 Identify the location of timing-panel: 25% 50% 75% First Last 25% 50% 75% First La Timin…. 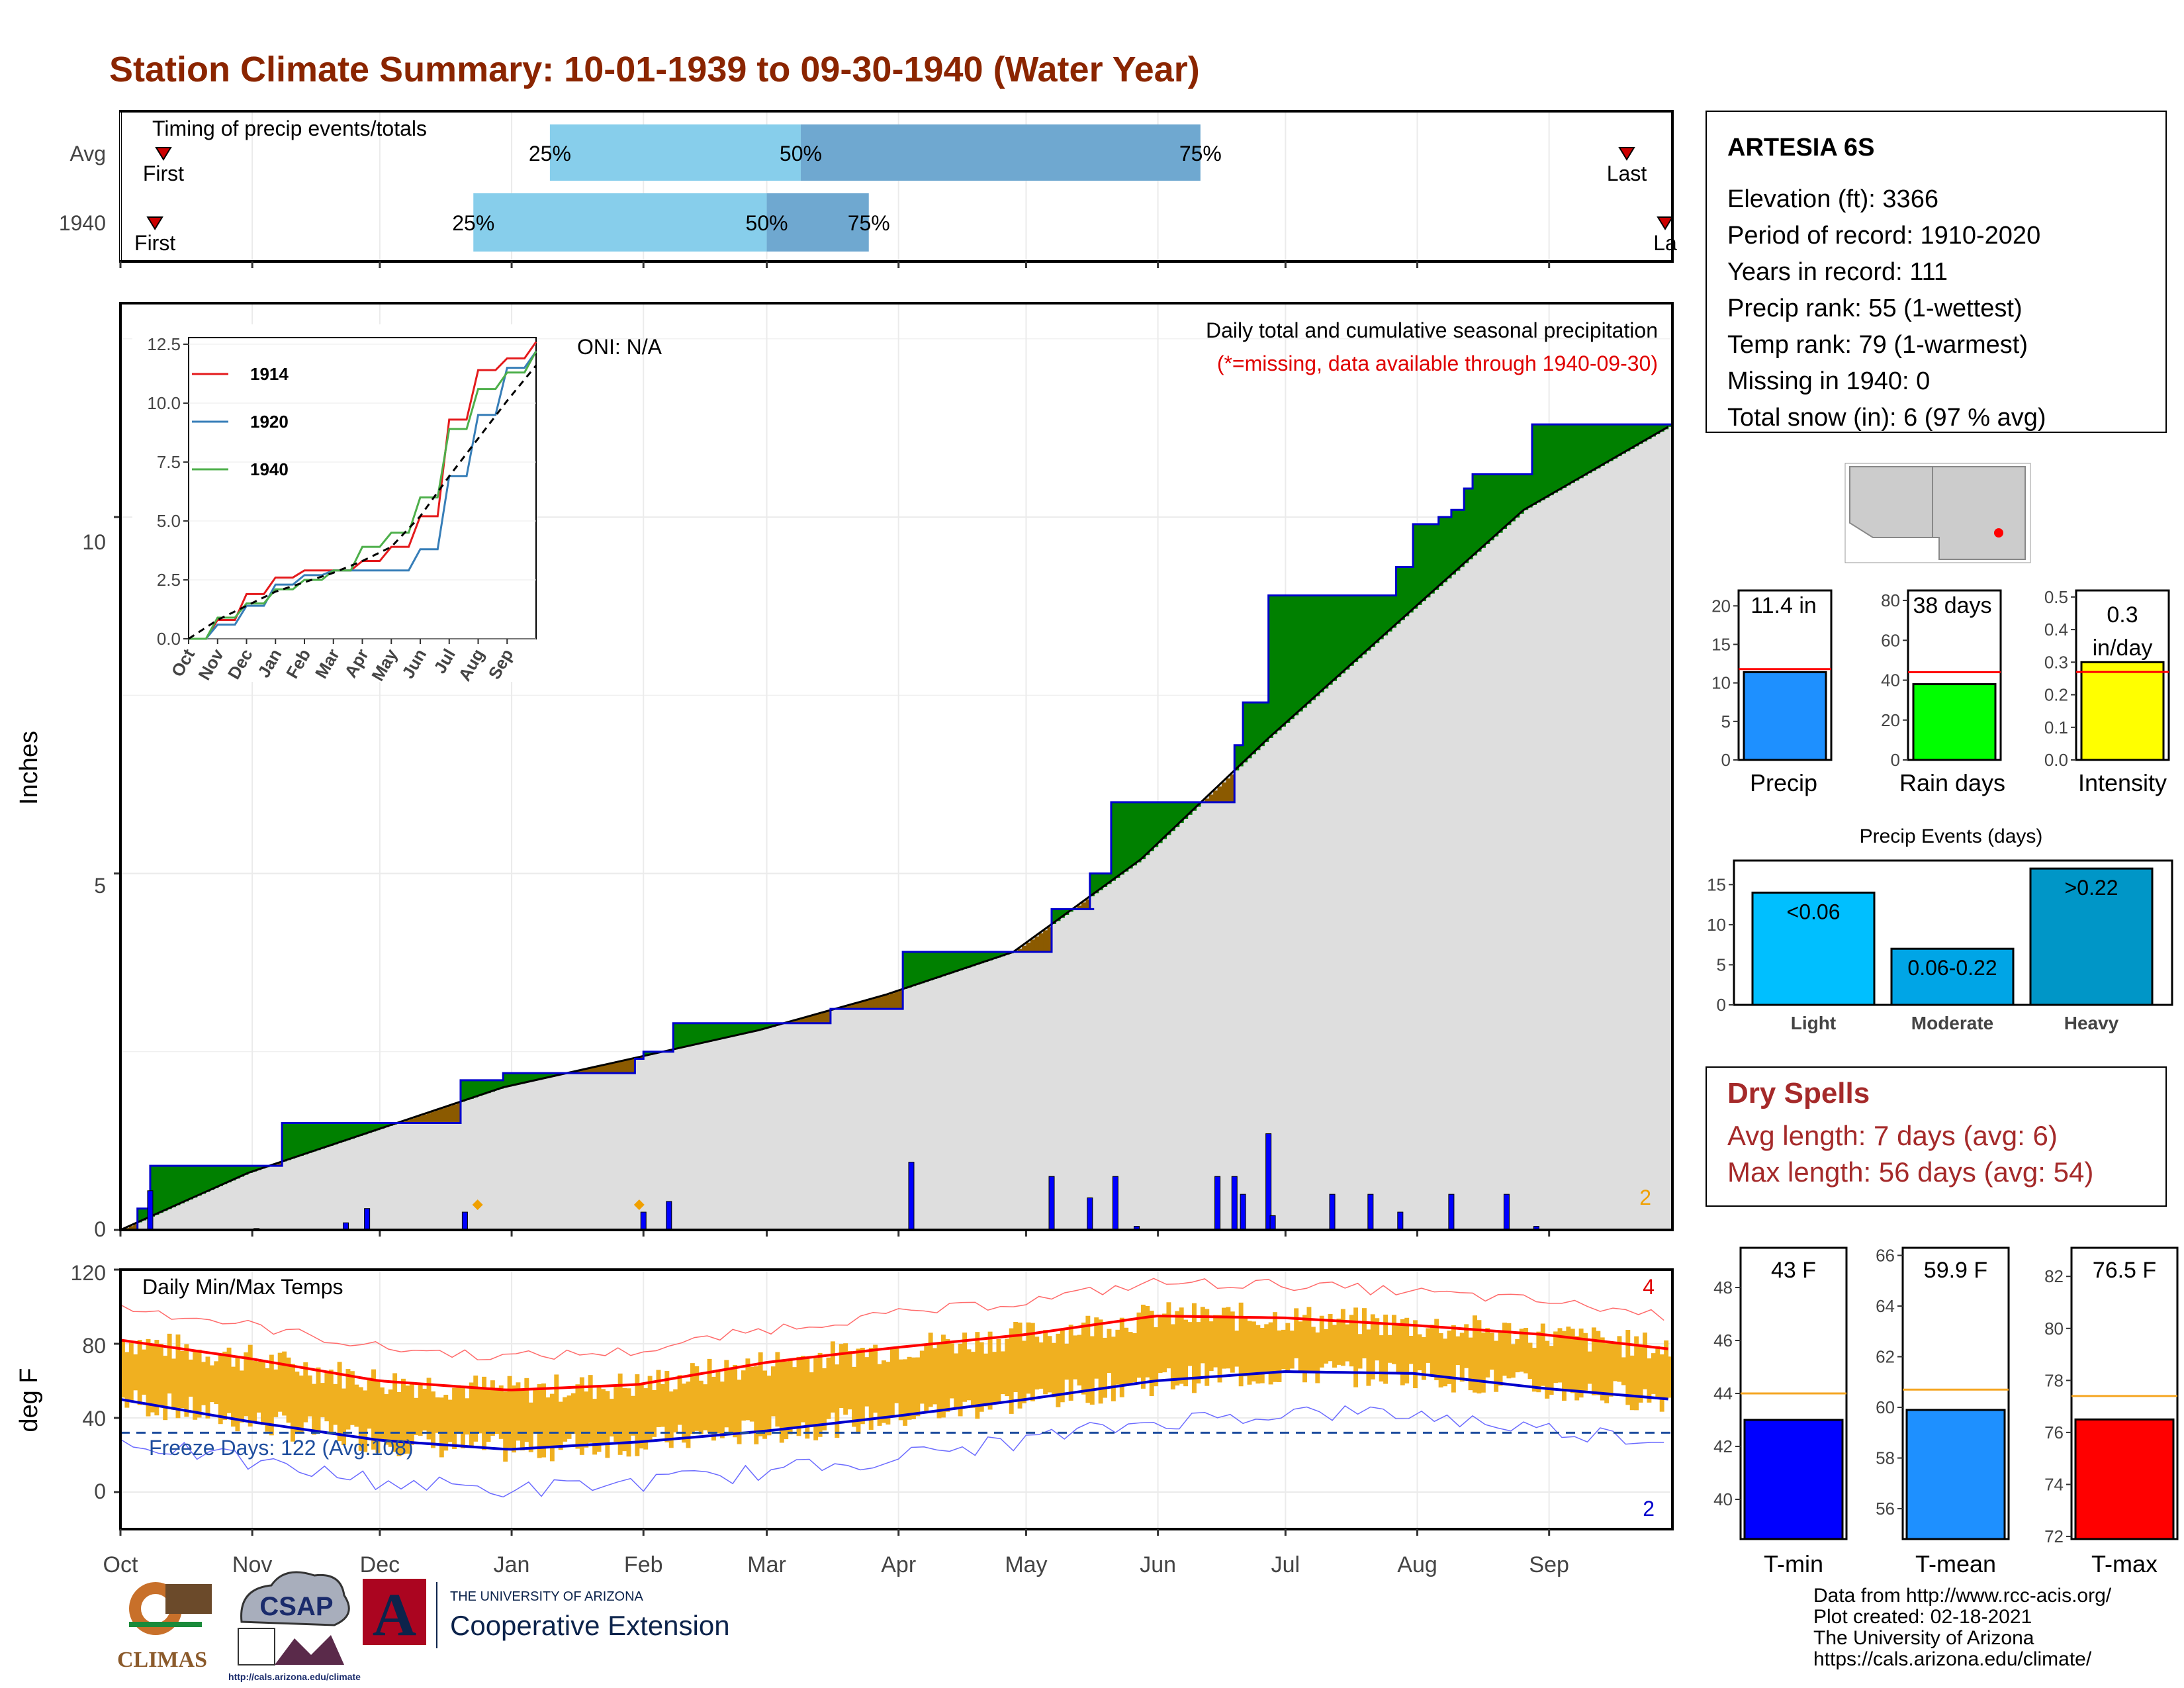
(868, 189).